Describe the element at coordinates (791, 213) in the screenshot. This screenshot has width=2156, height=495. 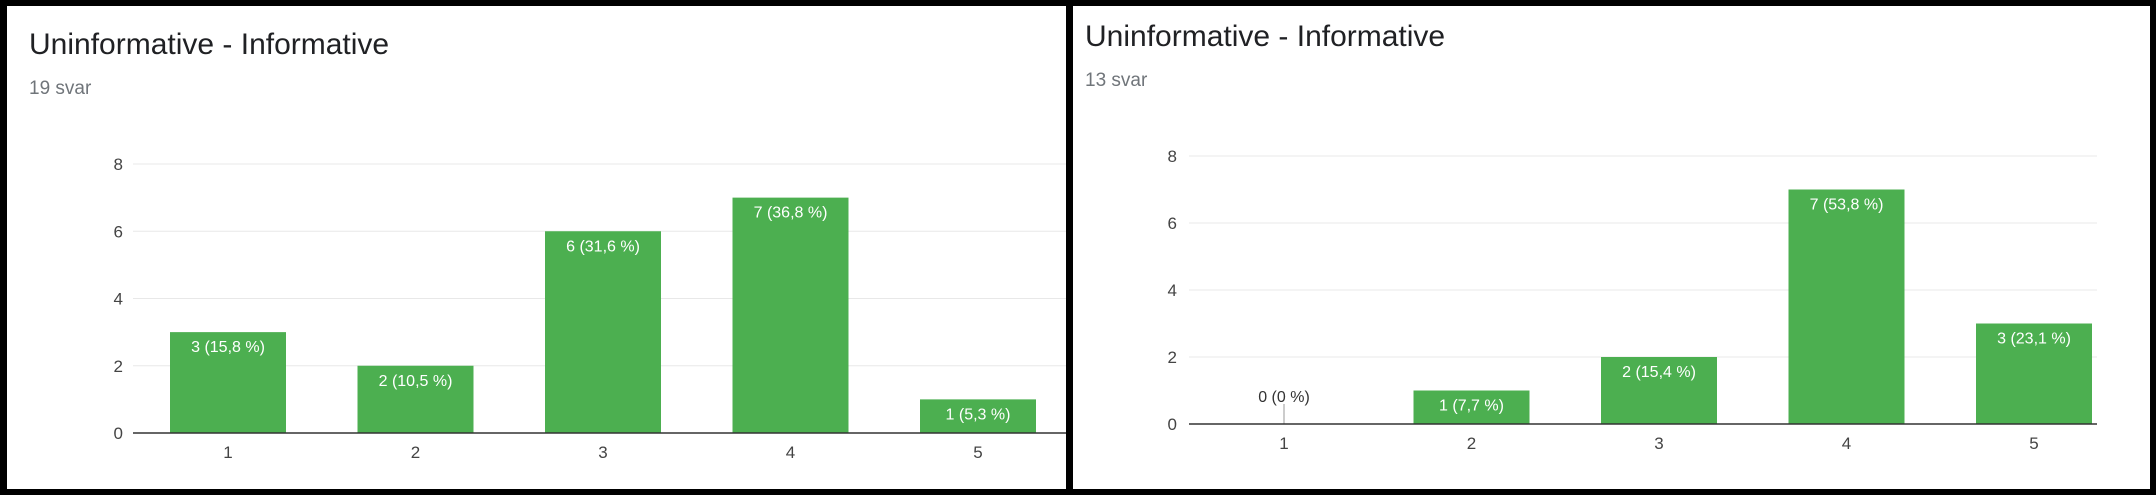
I see `data-label: 7 (36,8 %)` at that location.